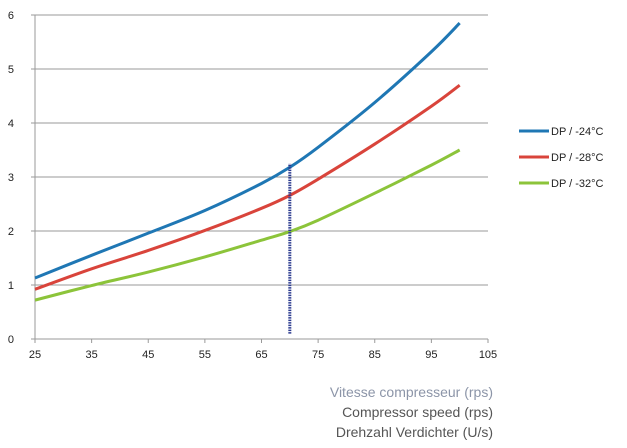 This screenshot has height=448, width=627. Describe the element at coordinates (92, 355) in the screenshot. I see `x-tick-label: 35` at that location.